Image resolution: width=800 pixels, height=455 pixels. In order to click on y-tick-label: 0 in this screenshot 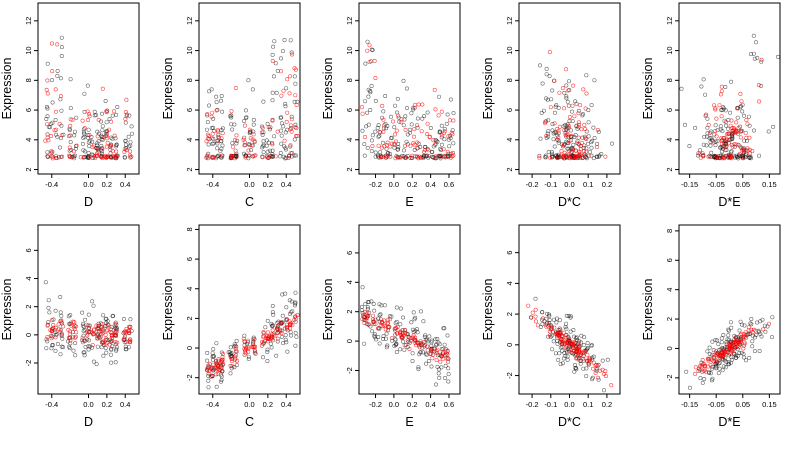, I will do `click(669, 348)`.